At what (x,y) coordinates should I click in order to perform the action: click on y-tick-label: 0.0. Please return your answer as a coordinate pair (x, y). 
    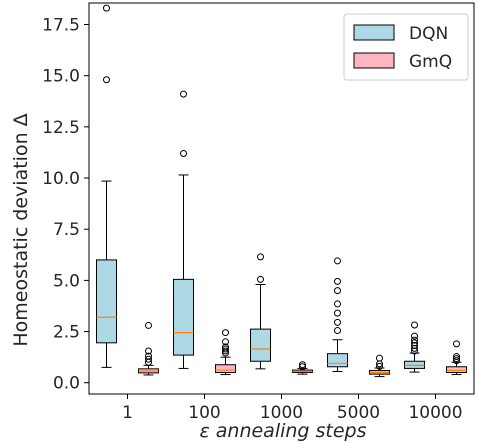
    Looking at the image, I should click on (66, 384).